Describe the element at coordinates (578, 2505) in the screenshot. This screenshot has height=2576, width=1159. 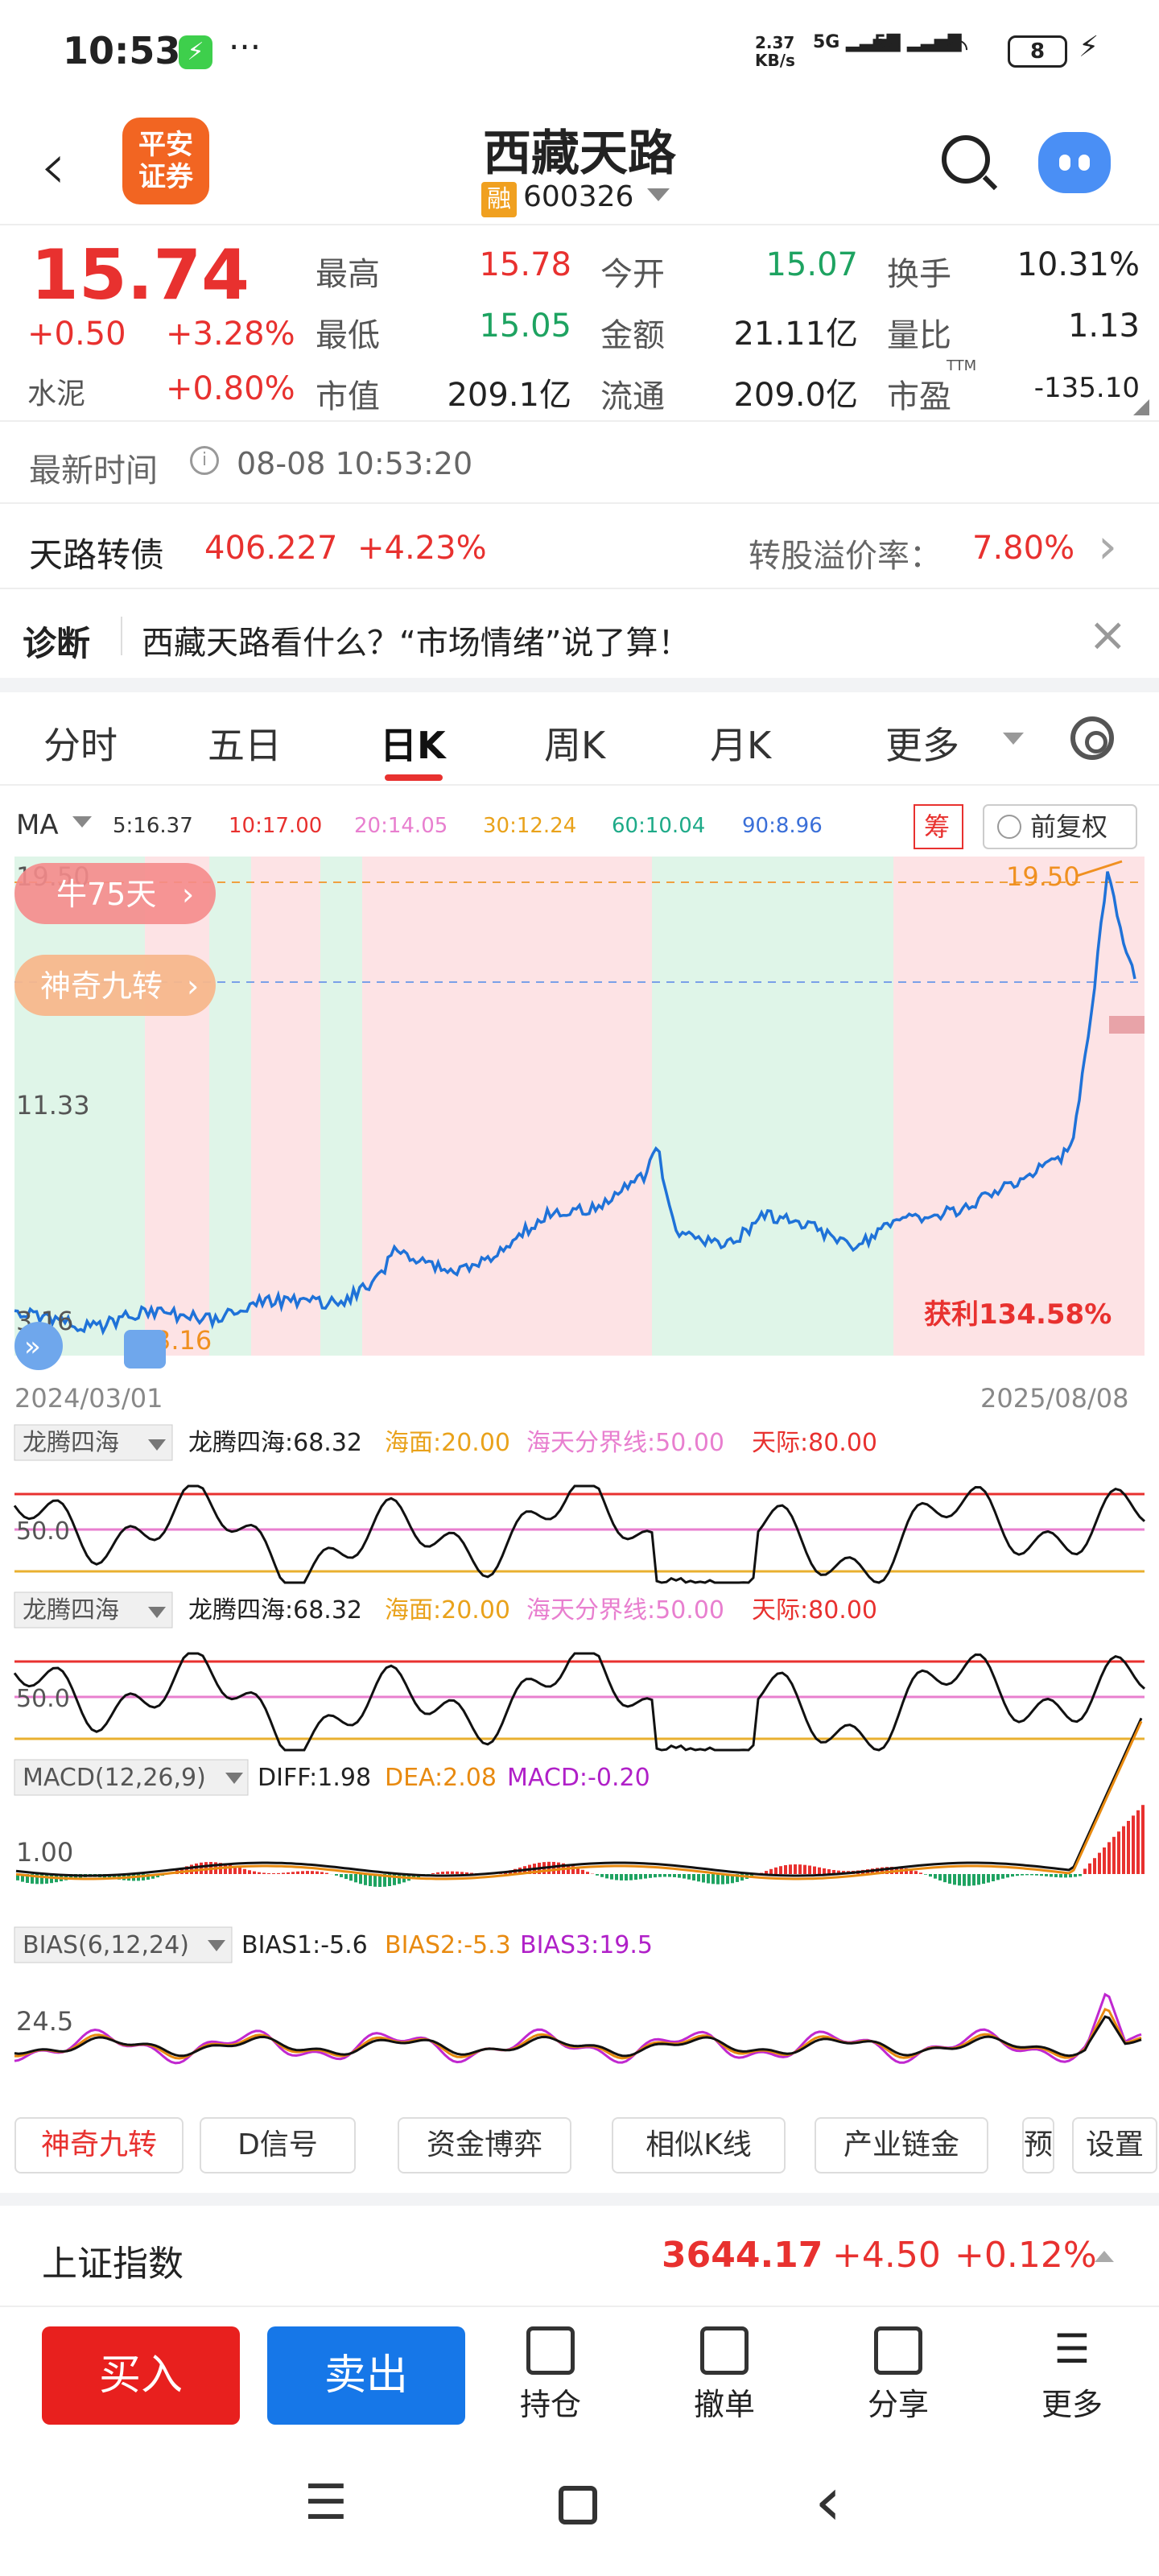
I see `home-icon` at that location.